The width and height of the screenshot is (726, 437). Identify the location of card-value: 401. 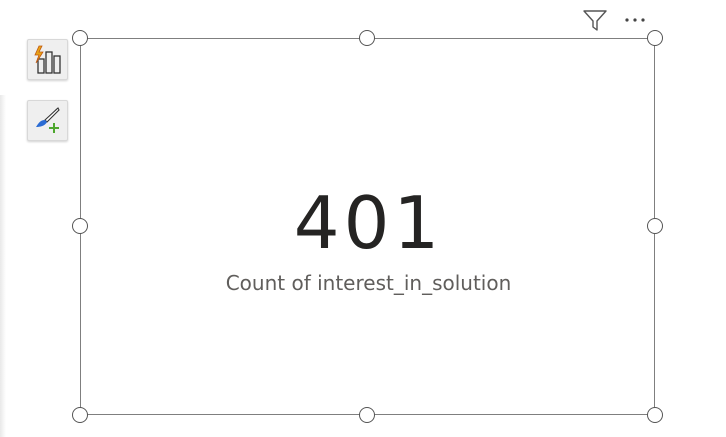
(368, 223).